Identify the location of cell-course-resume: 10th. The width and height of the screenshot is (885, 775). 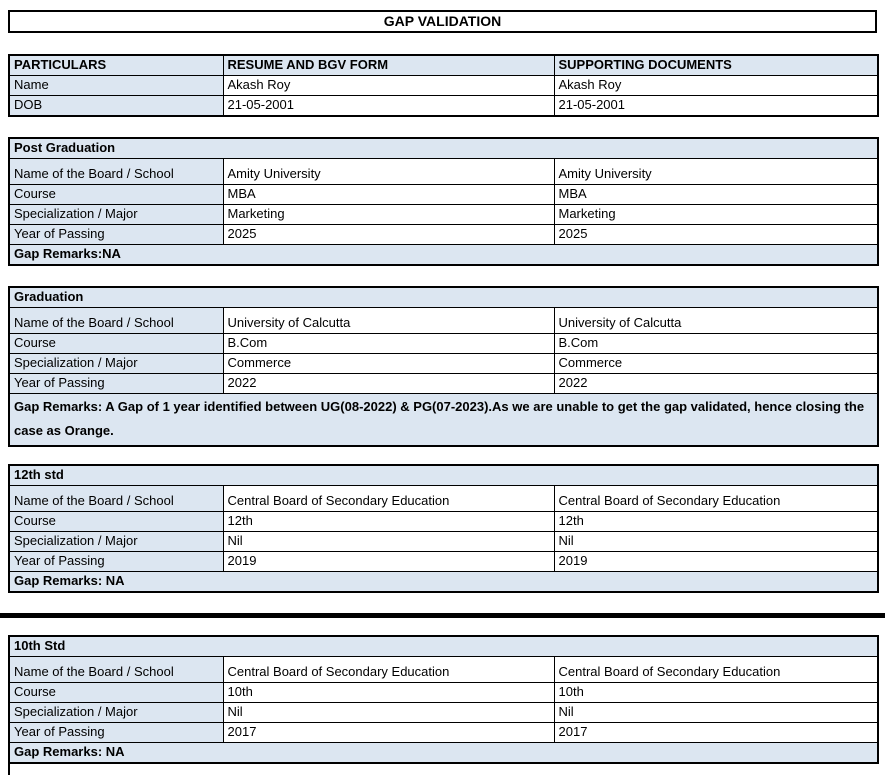
(388, 692).